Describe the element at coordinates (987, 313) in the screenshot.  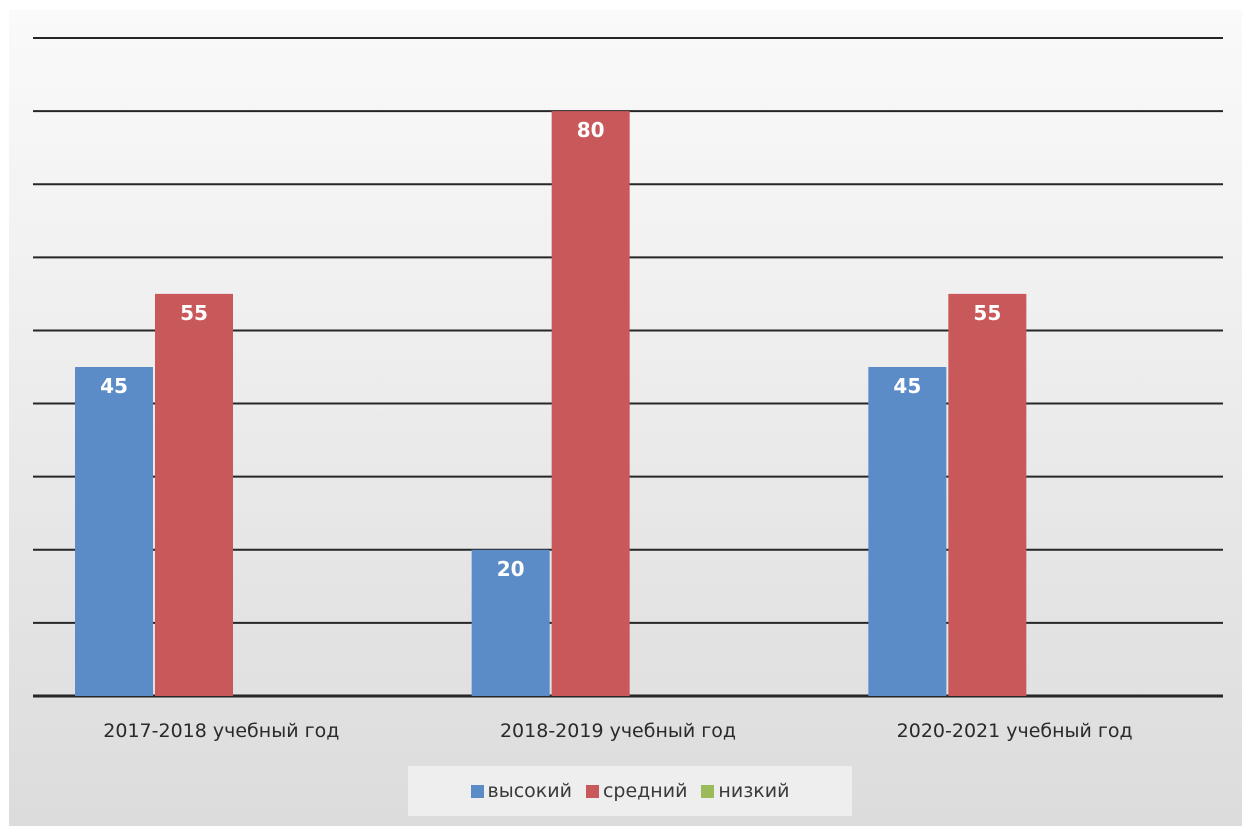
I see `data-label-medium-2: 55` at that location.